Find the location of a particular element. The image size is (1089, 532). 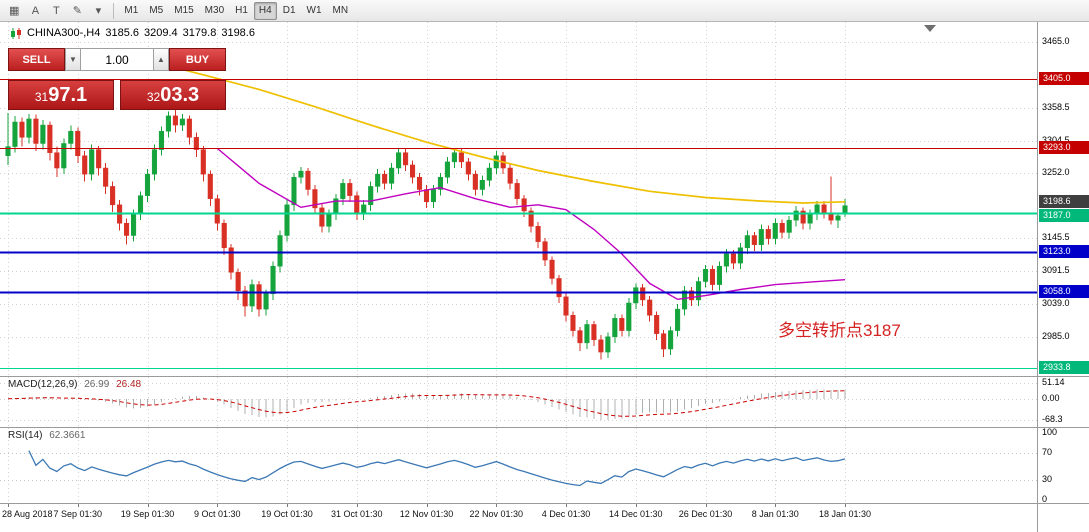

ohlc-close: 3198.6 is located at coordinates (238, 33).